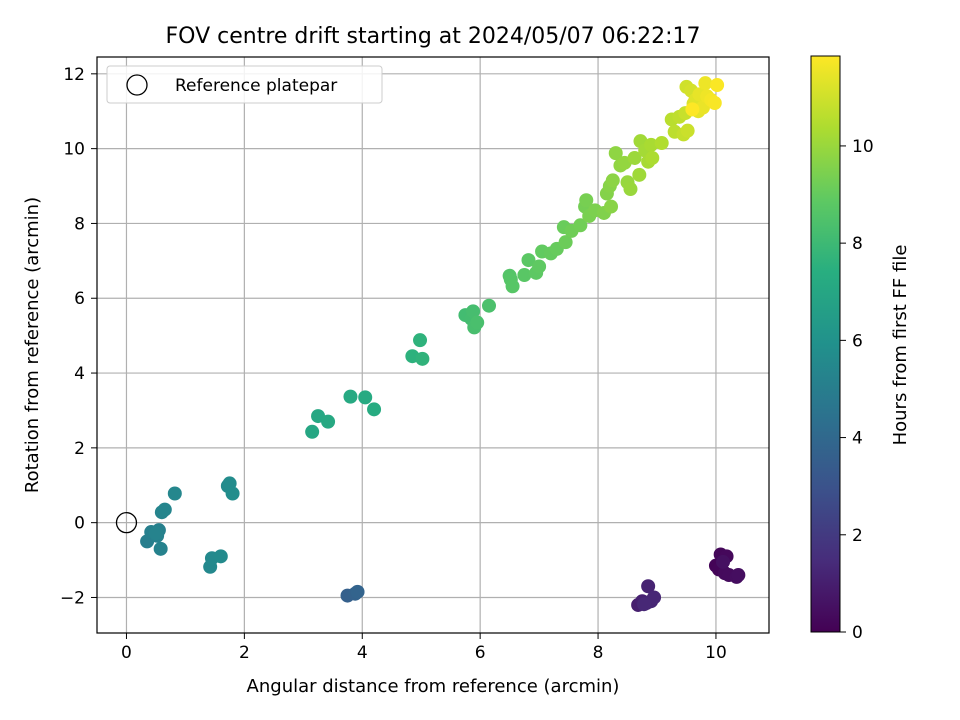 The image size is (960, 720). What do you see at coordinates (79, 449) in the screenshot?
I see `y-tick-label: 2` at bounding box center [79, 449].